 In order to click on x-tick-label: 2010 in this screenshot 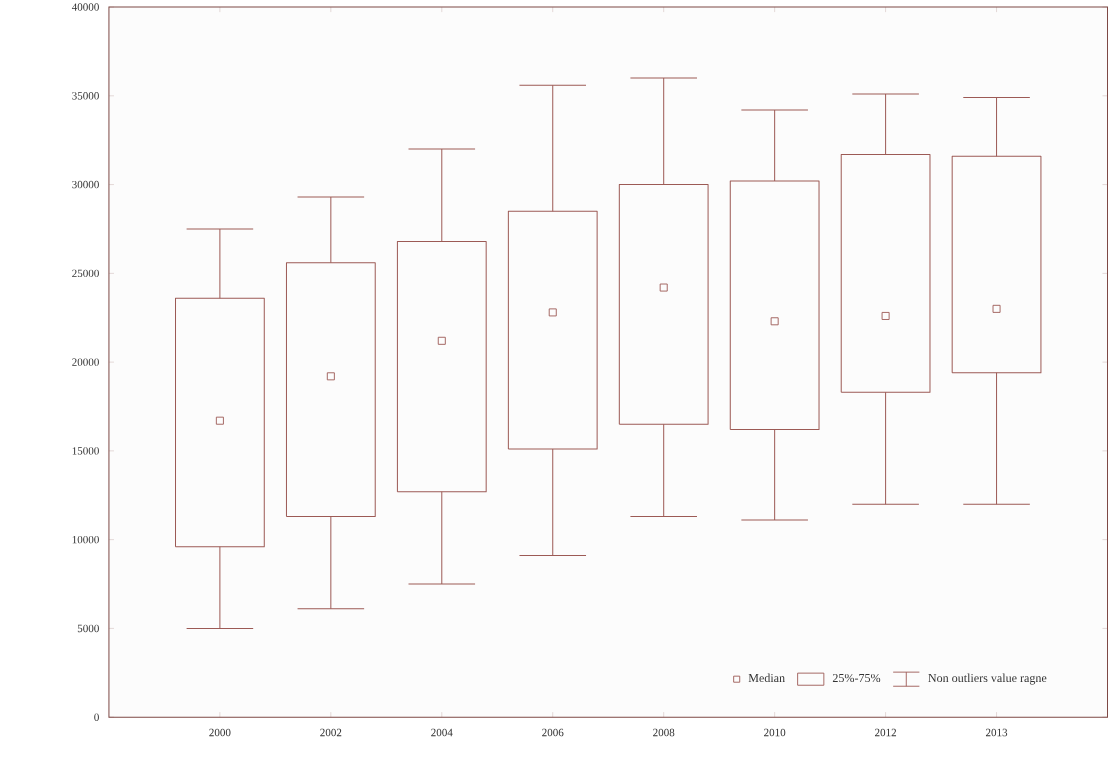, I will do `click(775, 733)`.